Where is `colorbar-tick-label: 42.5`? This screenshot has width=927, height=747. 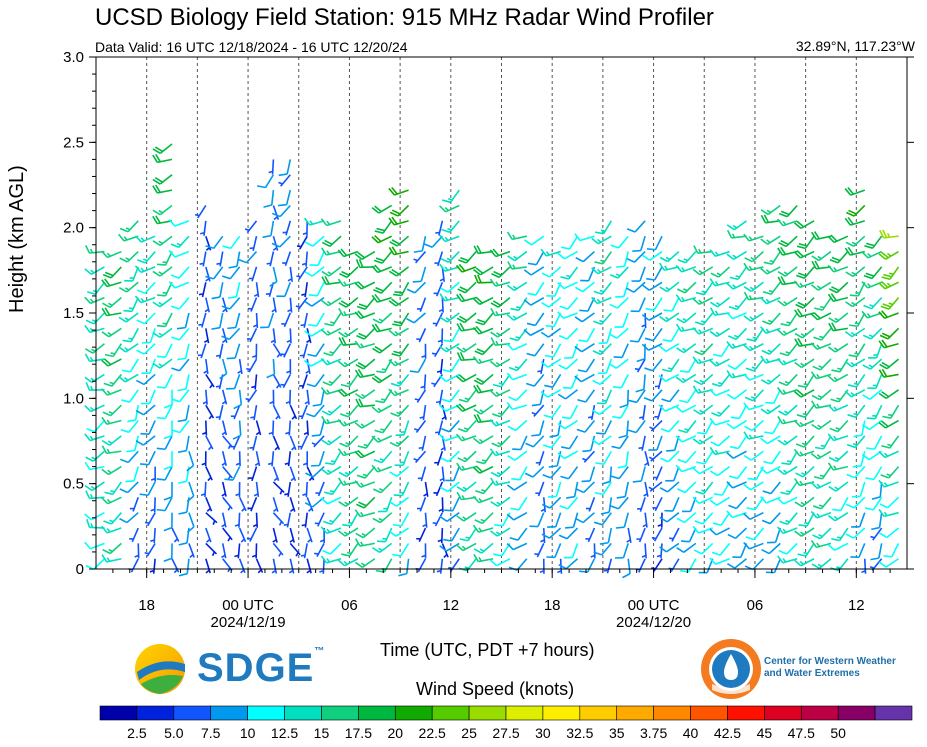
colorbar-tick-label: 42.5 is located at coordinates (727, 733).